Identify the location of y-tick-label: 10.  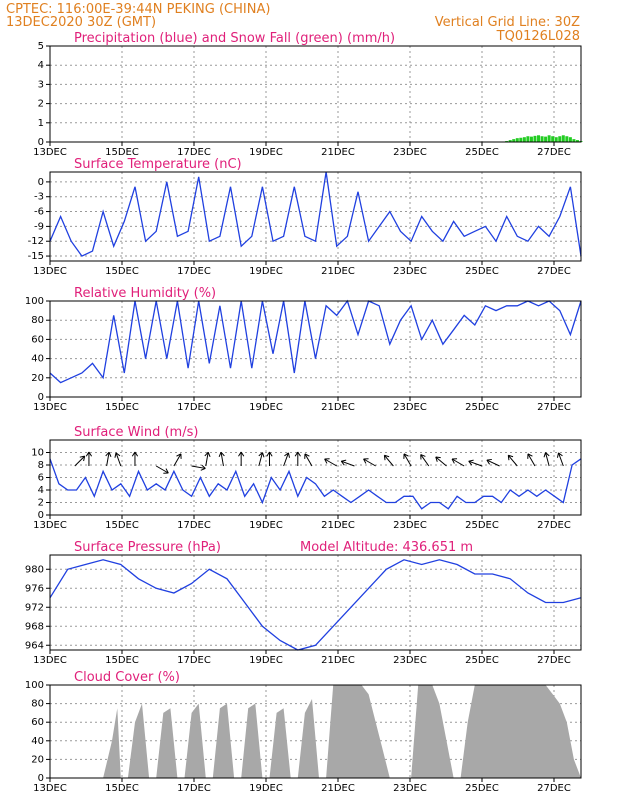
(37, 453).